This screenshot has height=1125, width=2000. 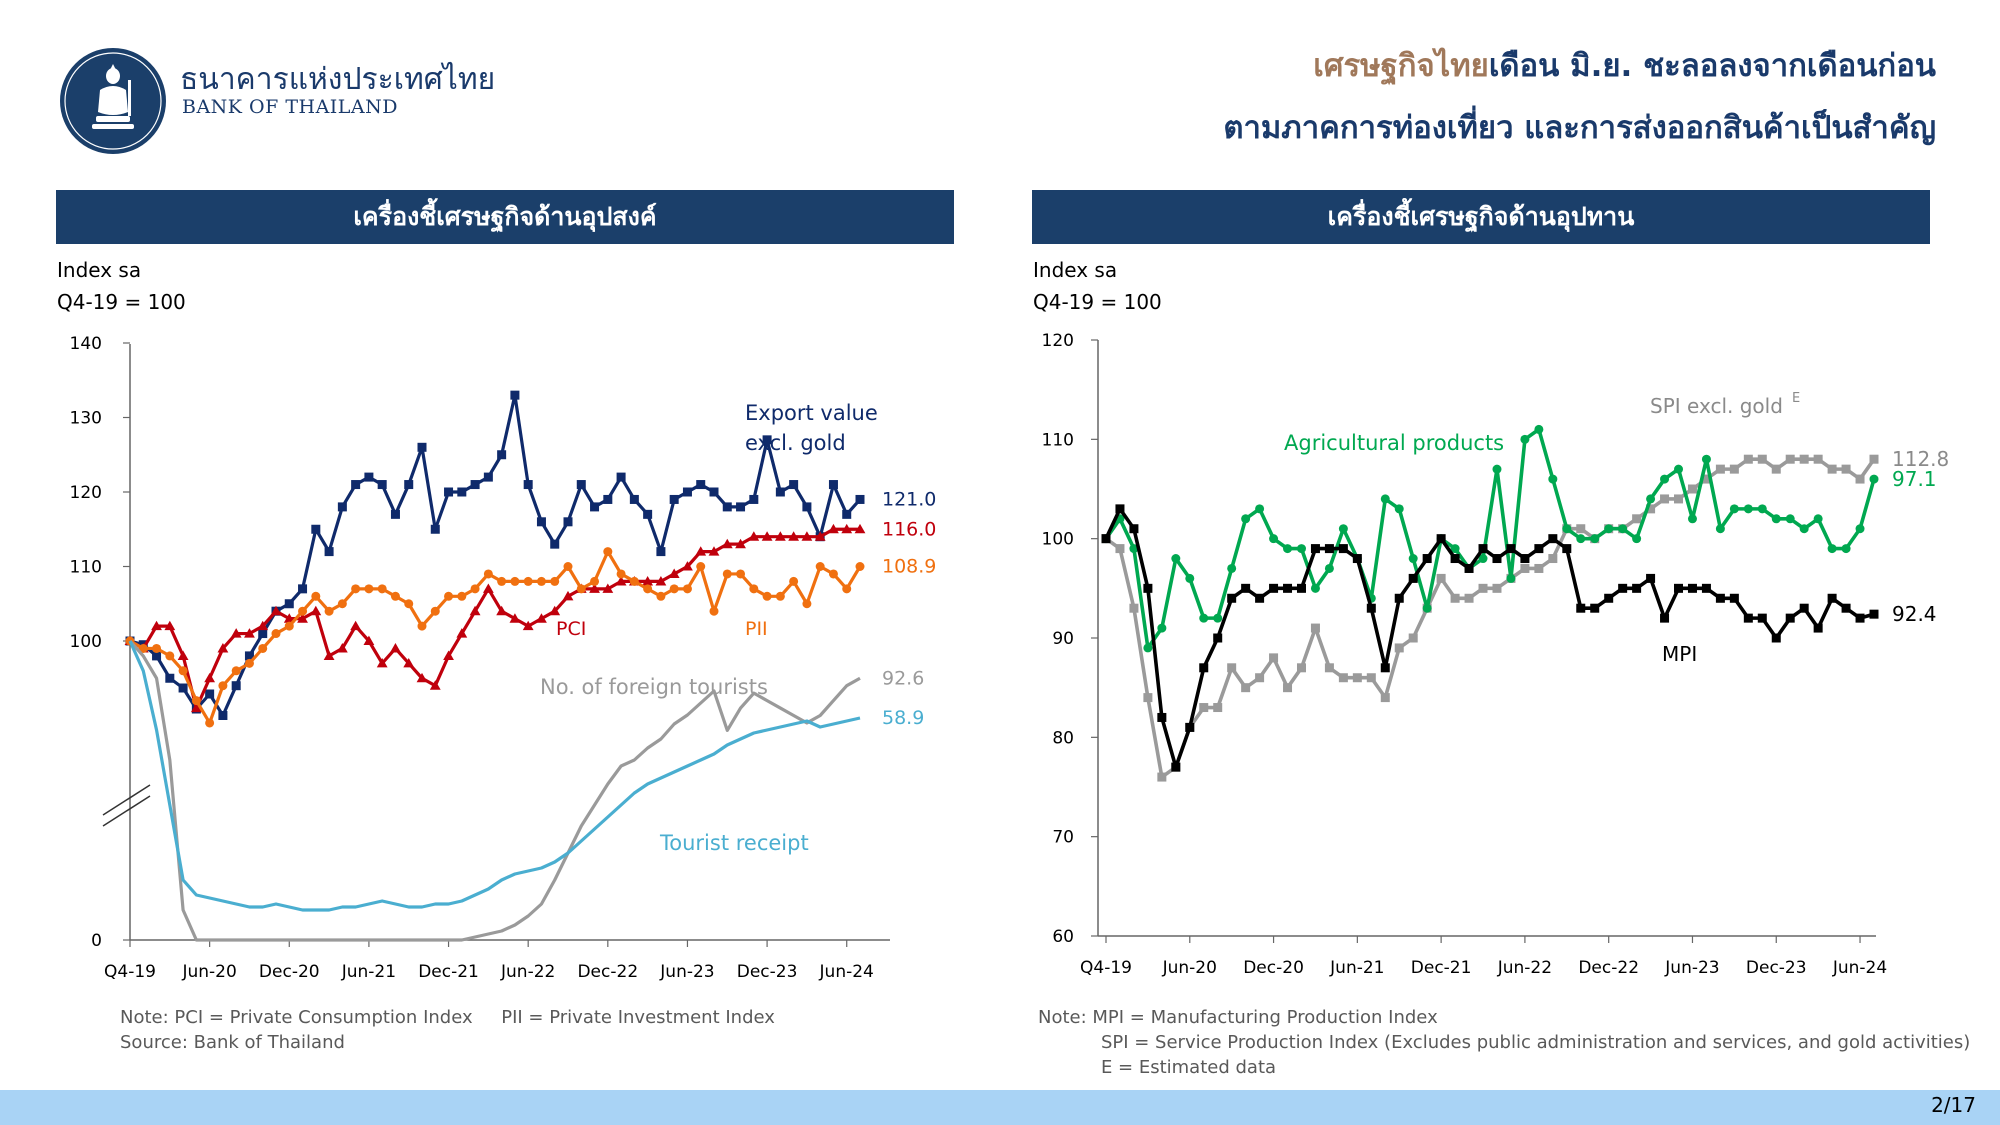 What do you see at coordinates (1189, 968) in the screenshot?
I see `right-x-tick-label: Jun-20` at bounding box center [1189, 968].